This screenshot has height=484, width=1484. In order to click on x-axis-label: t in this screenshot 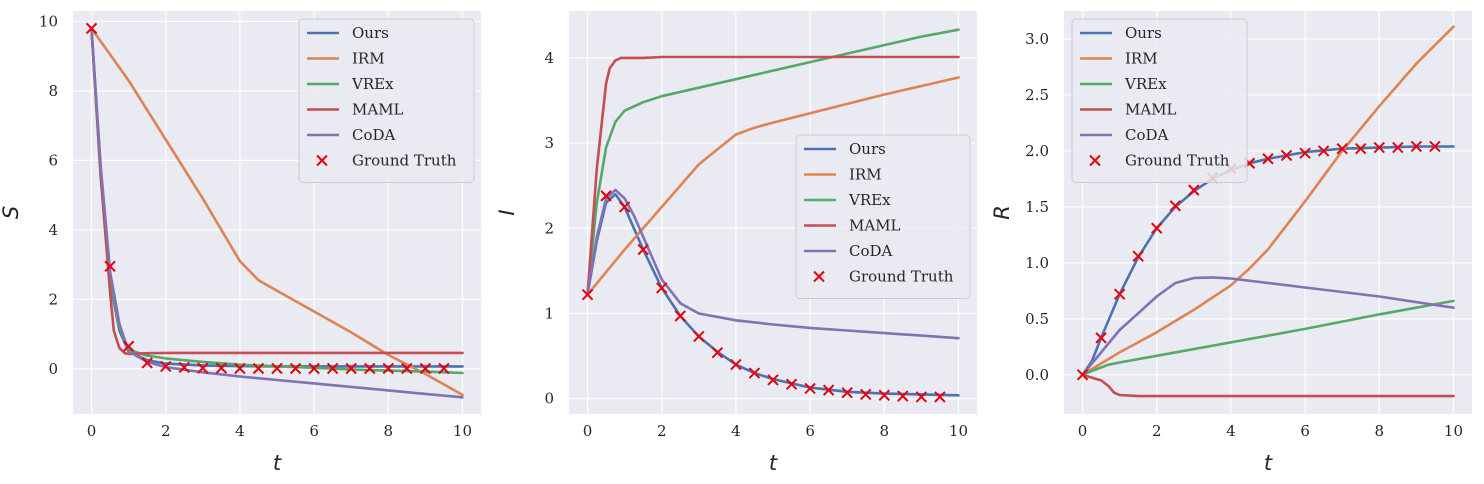, I will do `click(1268, 463)`.